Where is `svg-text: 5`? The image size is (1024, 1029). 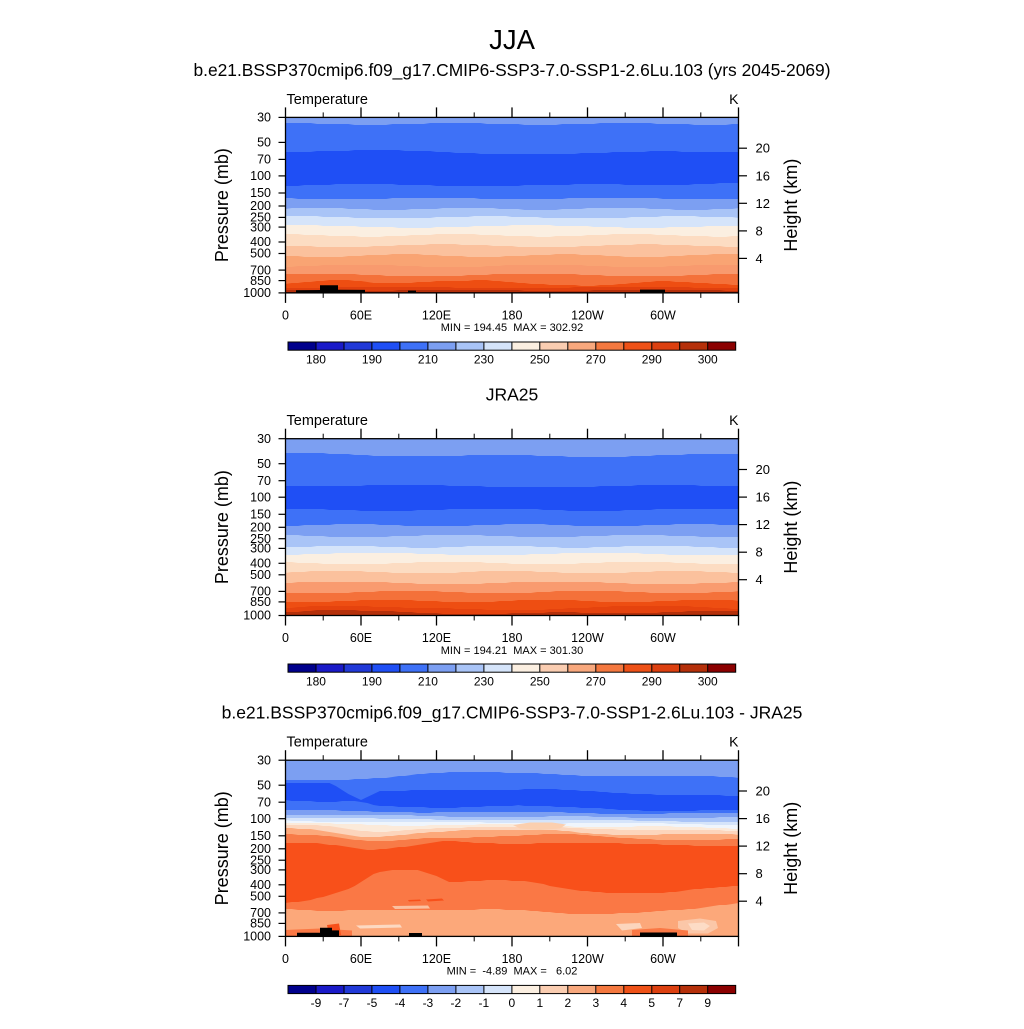 svg-text: 5 is located at coordinates (651, 1003).